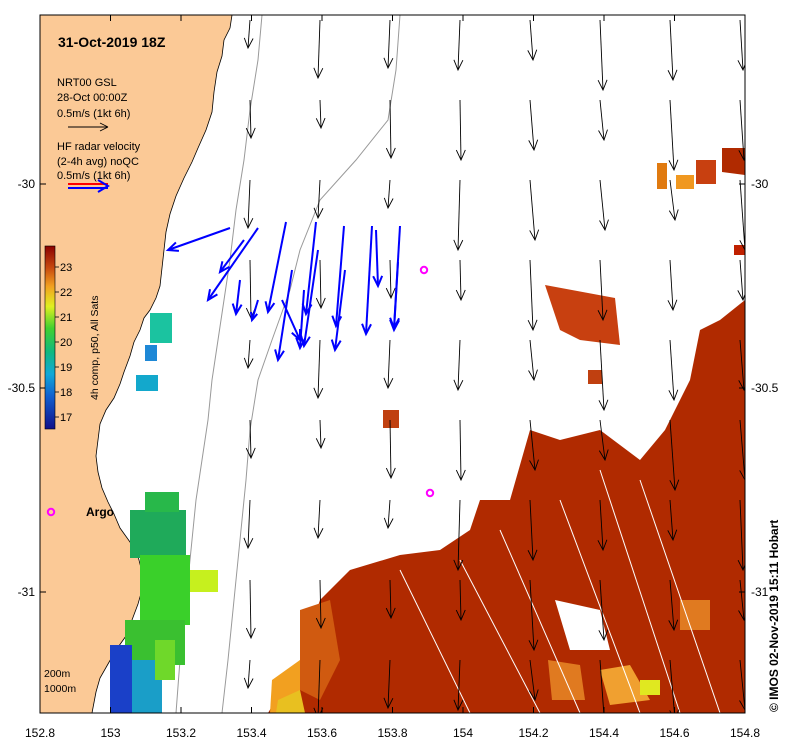 This screenshot has width=789, height=750. What do you see at coordinates (604, 733) in the screenshot?
I see `x-tick-label: 154.4` at bounding box center [604, 733].